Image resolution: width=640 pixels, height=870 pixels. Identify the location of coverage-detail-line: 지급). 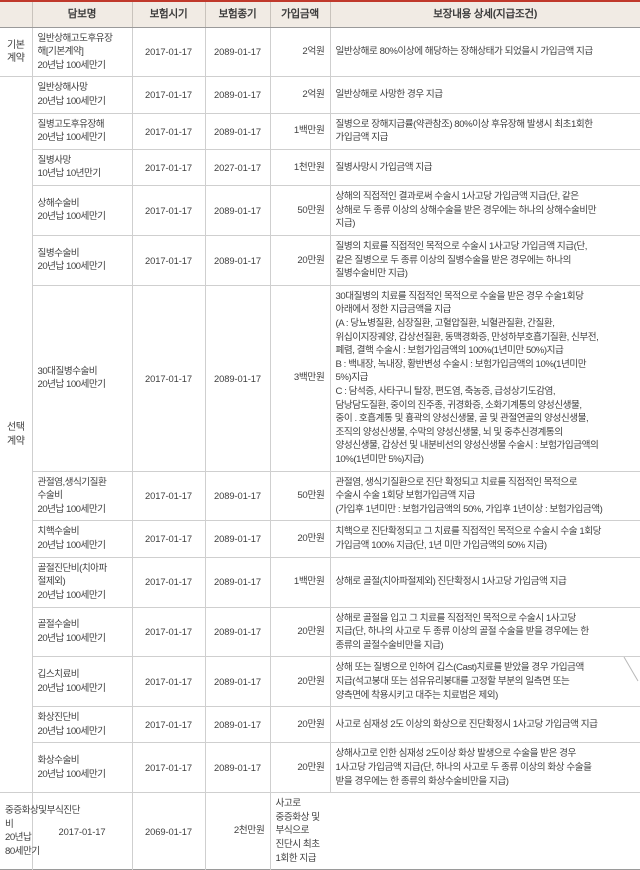
(345, 224).